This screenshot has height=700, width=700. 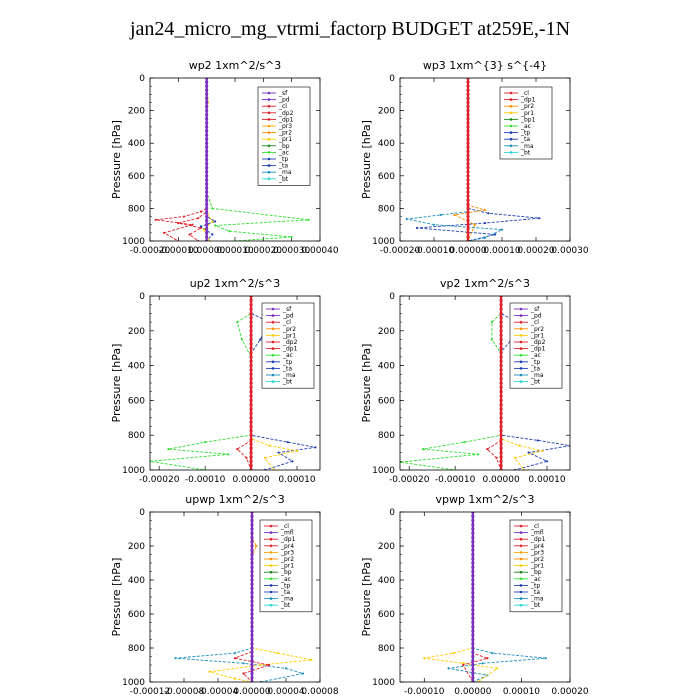 What do you see at coordinates (534, 322) in the screenshot?
I see `legend-label: _cl` at bounding box center [534, 322].